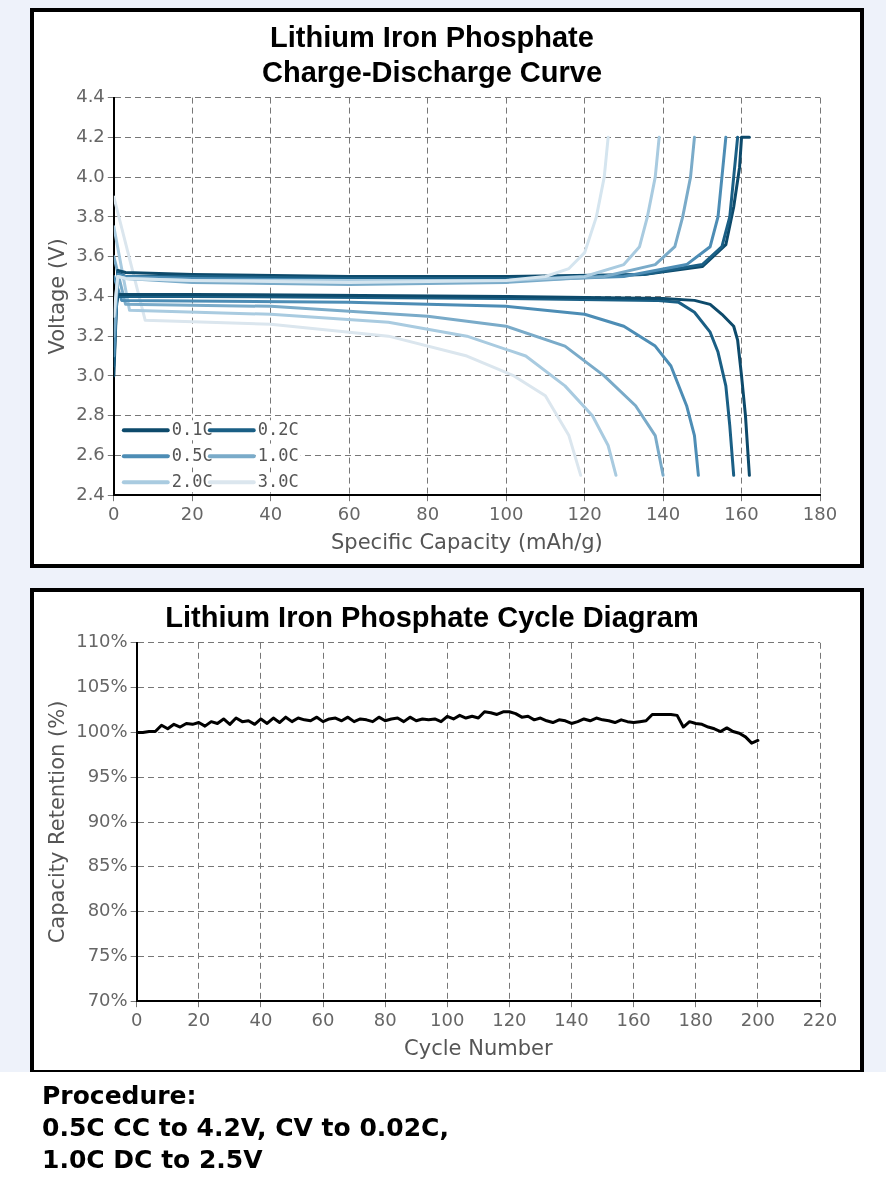 The width and height of the screenshot is (886, 1182). I want to click on legend-label: 0.5C, so click(192, 454).